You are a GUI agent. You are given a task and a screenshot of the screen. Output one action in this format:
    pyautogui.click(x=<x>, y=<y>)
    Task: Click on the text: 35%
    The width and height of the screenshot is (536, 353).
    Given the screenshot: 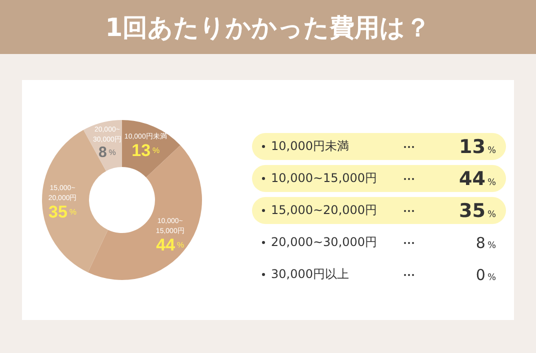 What is the action you would take?
    pyautogui.click(x=477, y=211)
    